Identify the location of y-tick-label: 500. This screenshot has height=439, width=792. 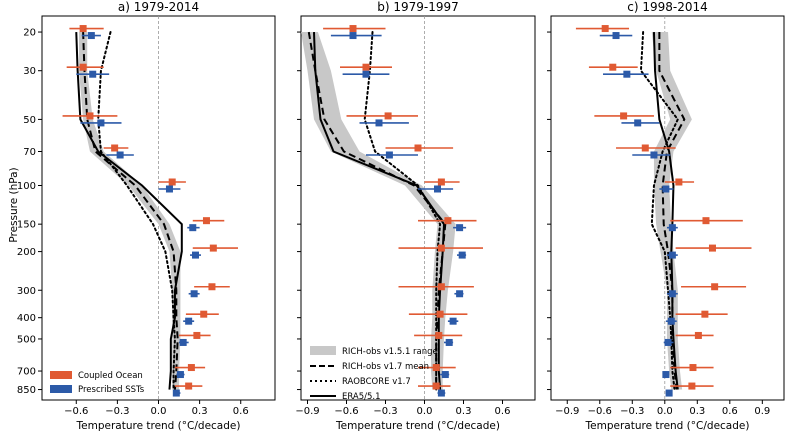
(26, 339).